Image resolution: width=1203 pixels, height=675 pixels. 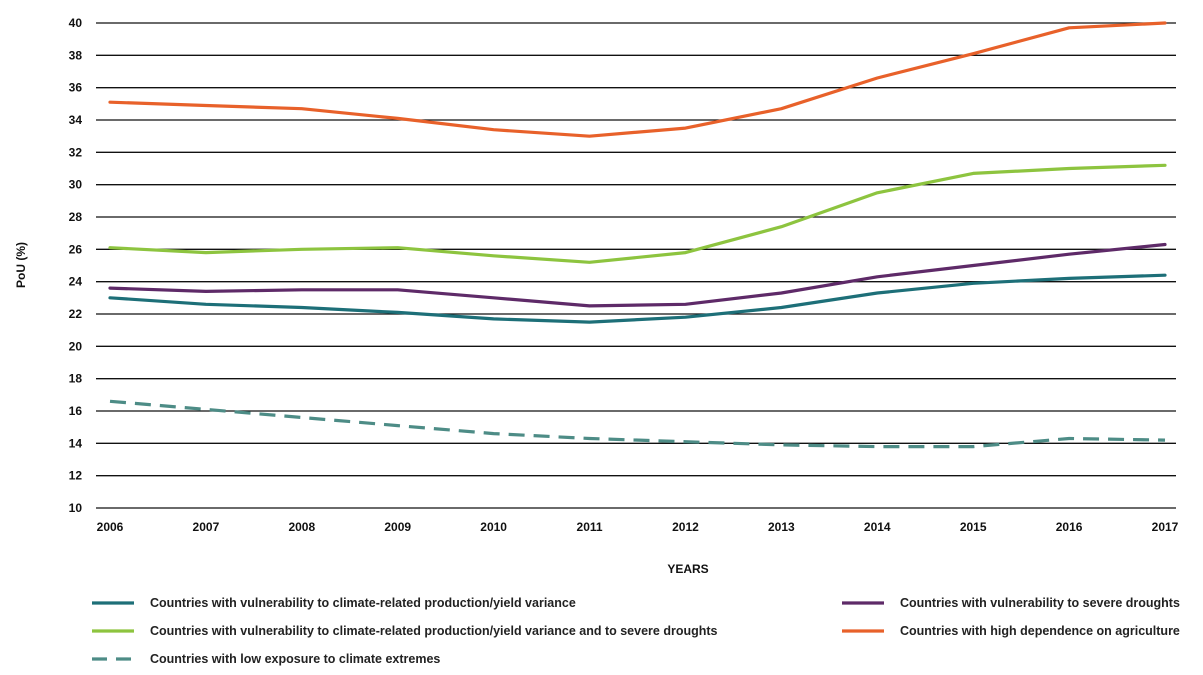 What do you see at coordinates (781, 527) in the screenshot?
I see `x-tick-label: 2013` at bounding box center [781, 527].